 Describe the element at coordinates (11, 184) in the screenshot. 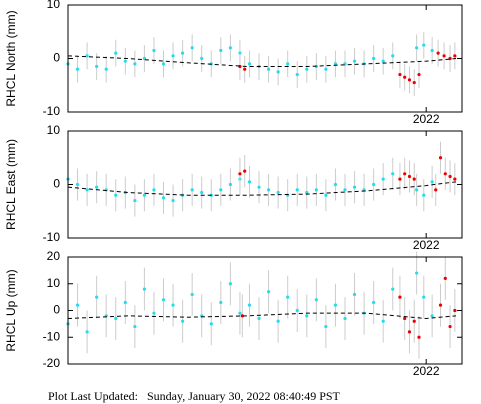

I see `y-axis-label: RHCL East (mm)` at that location.